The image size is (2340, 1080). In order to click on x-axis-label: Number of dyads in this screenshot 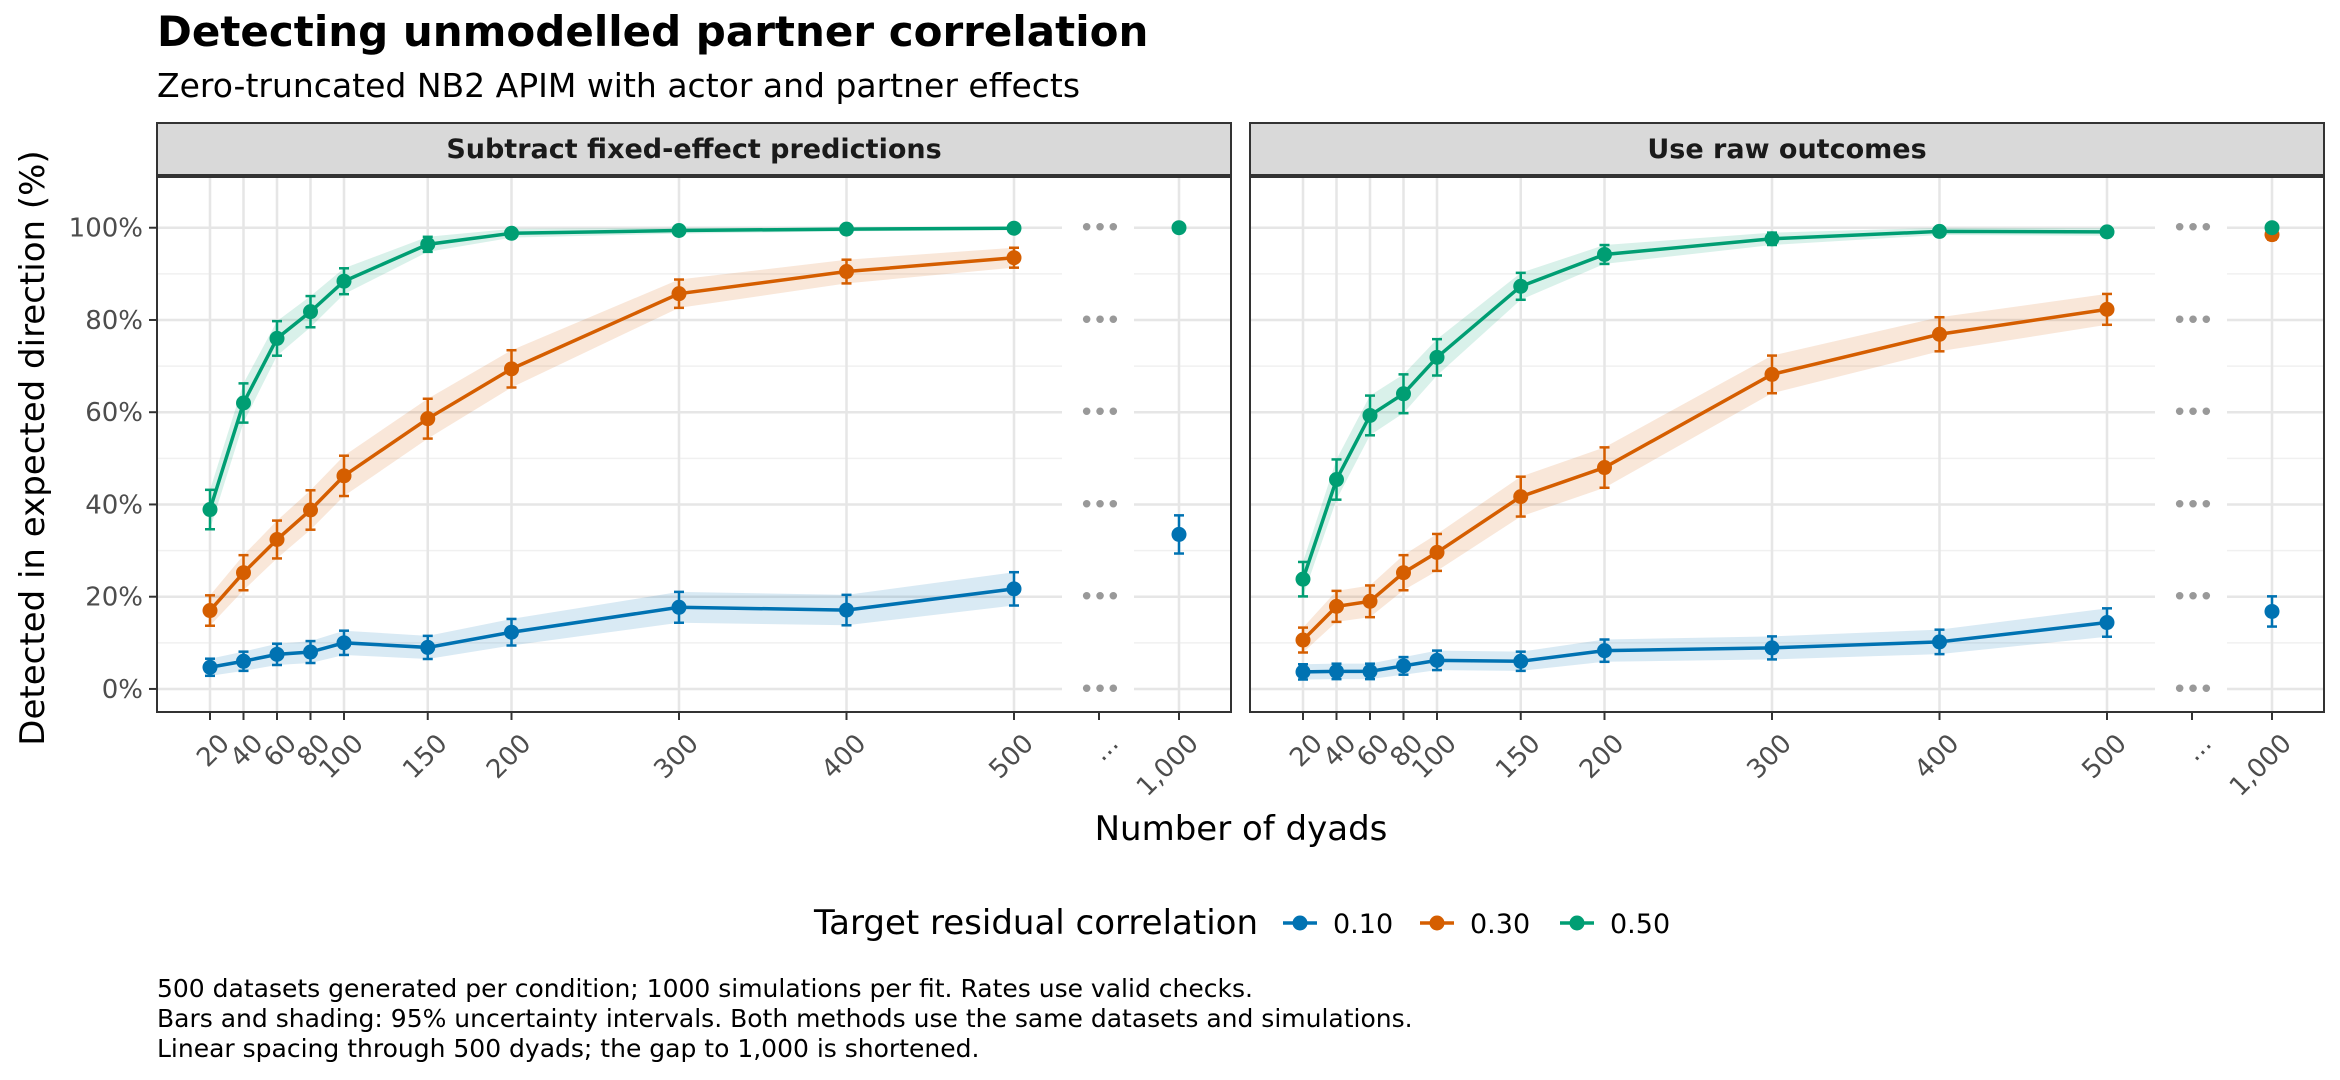, I will do `click(1241, 829)`.